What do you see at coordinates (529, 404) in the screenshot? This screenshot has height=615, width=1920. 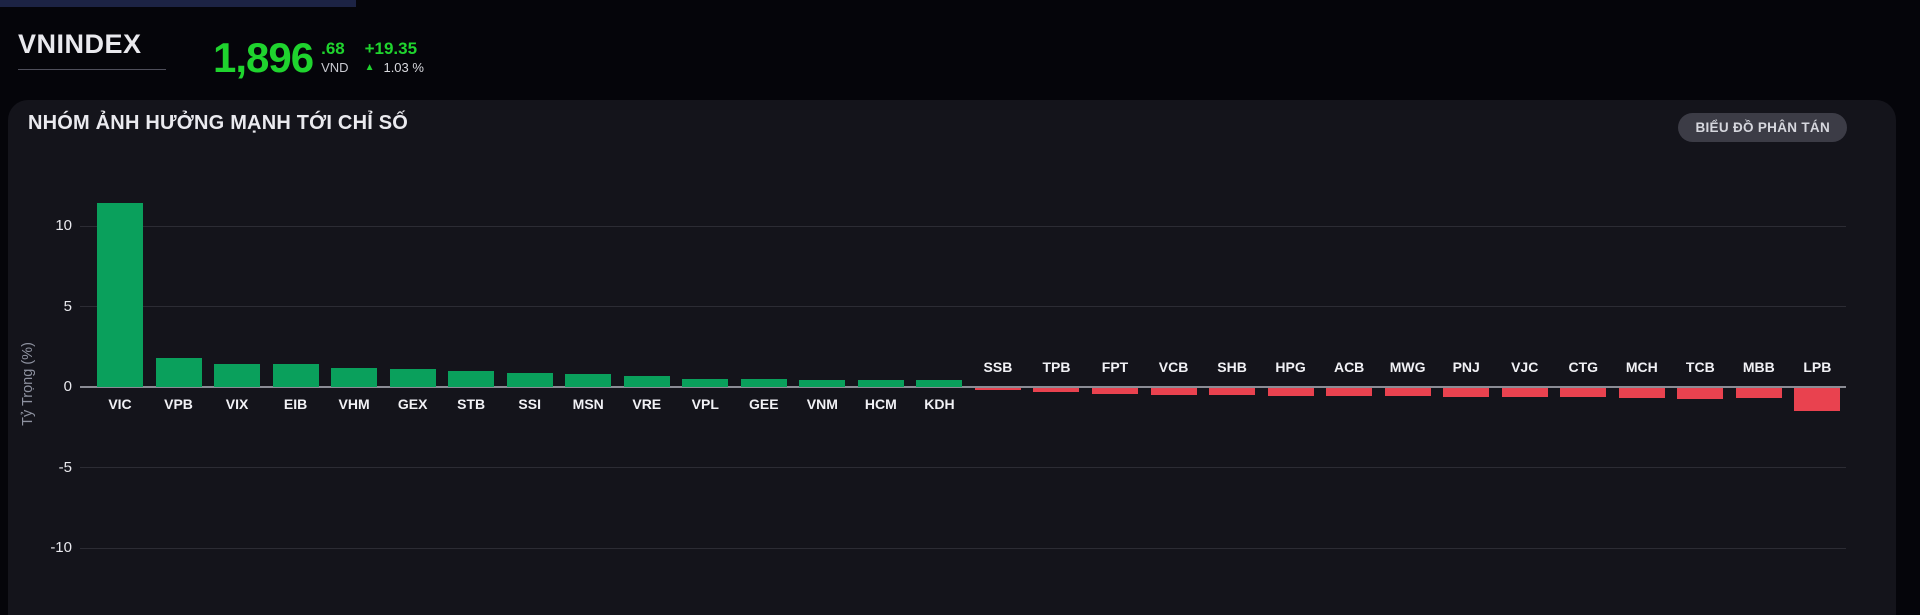 I see `bar-label-ssi: SSI` at bounding box center [529, 404].